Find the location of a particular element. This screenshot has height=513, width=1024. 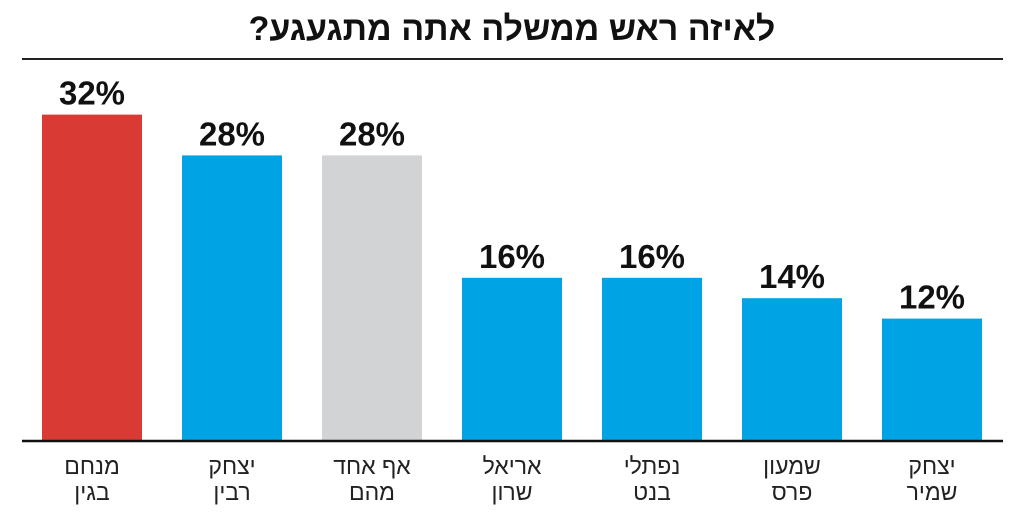

category-label-4-line-1: אריאל is located at coordinates (512, 466).